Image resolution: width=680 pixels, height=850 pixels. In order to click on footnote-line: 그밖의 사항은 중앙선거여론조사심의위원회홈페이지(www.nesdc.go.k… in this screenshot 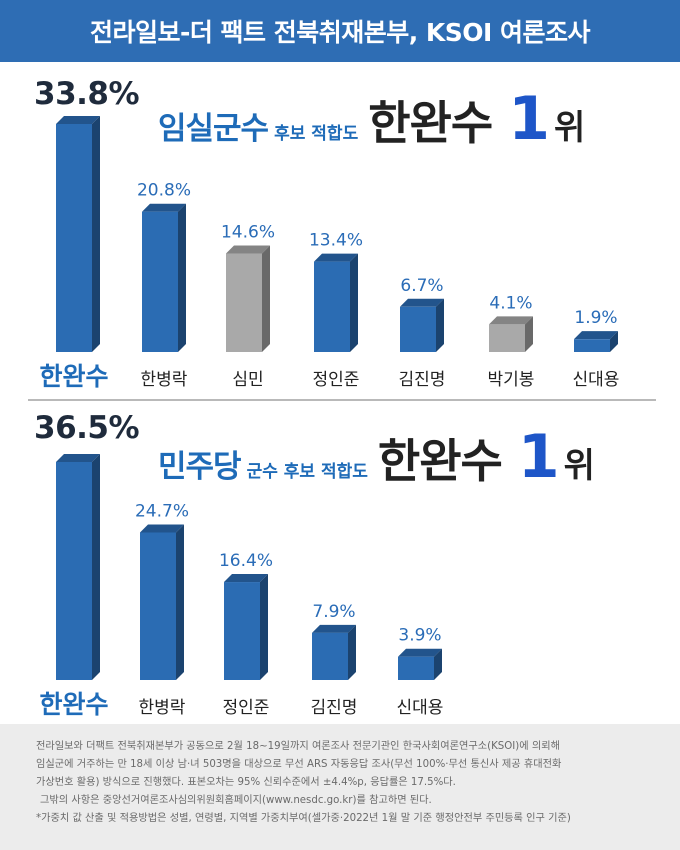, I will do `click(236, 800)`.